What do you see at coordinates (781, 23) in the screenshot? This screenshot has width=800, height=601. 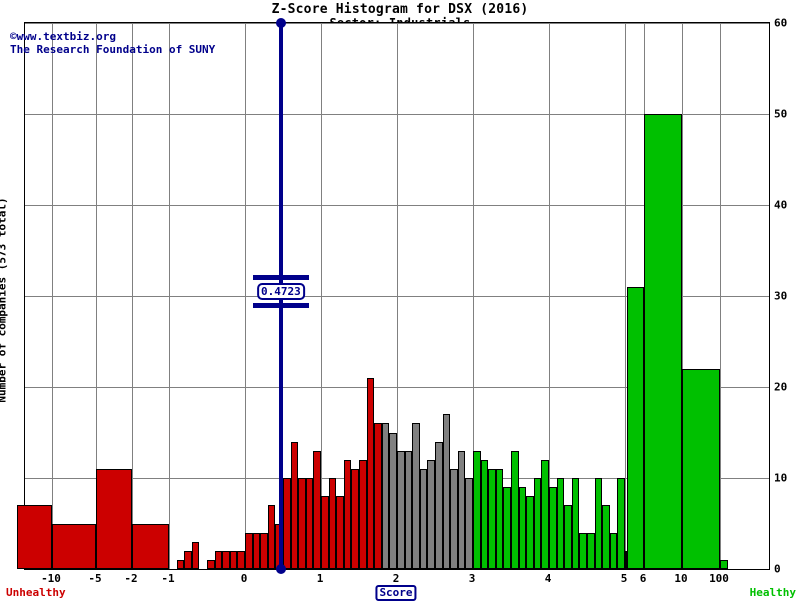 I see `y-tick-label: 60` at bounding box center [781, 23].